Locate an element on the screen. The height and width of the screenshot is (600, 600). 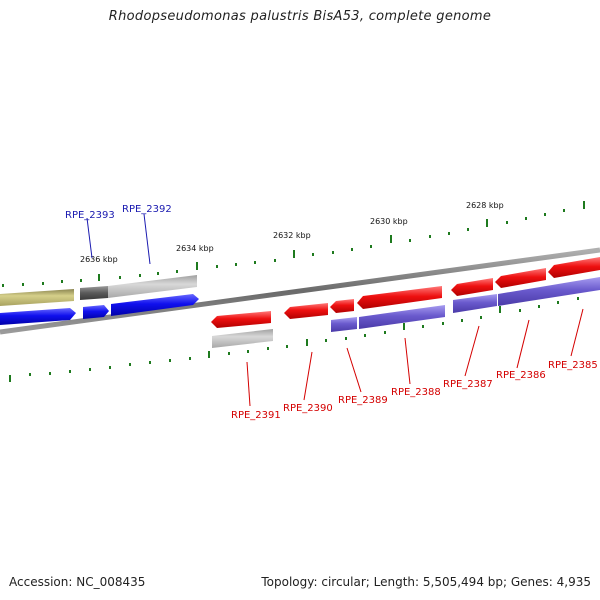
kbp-label: 2628 kbp is located at coordinates (485, 205).